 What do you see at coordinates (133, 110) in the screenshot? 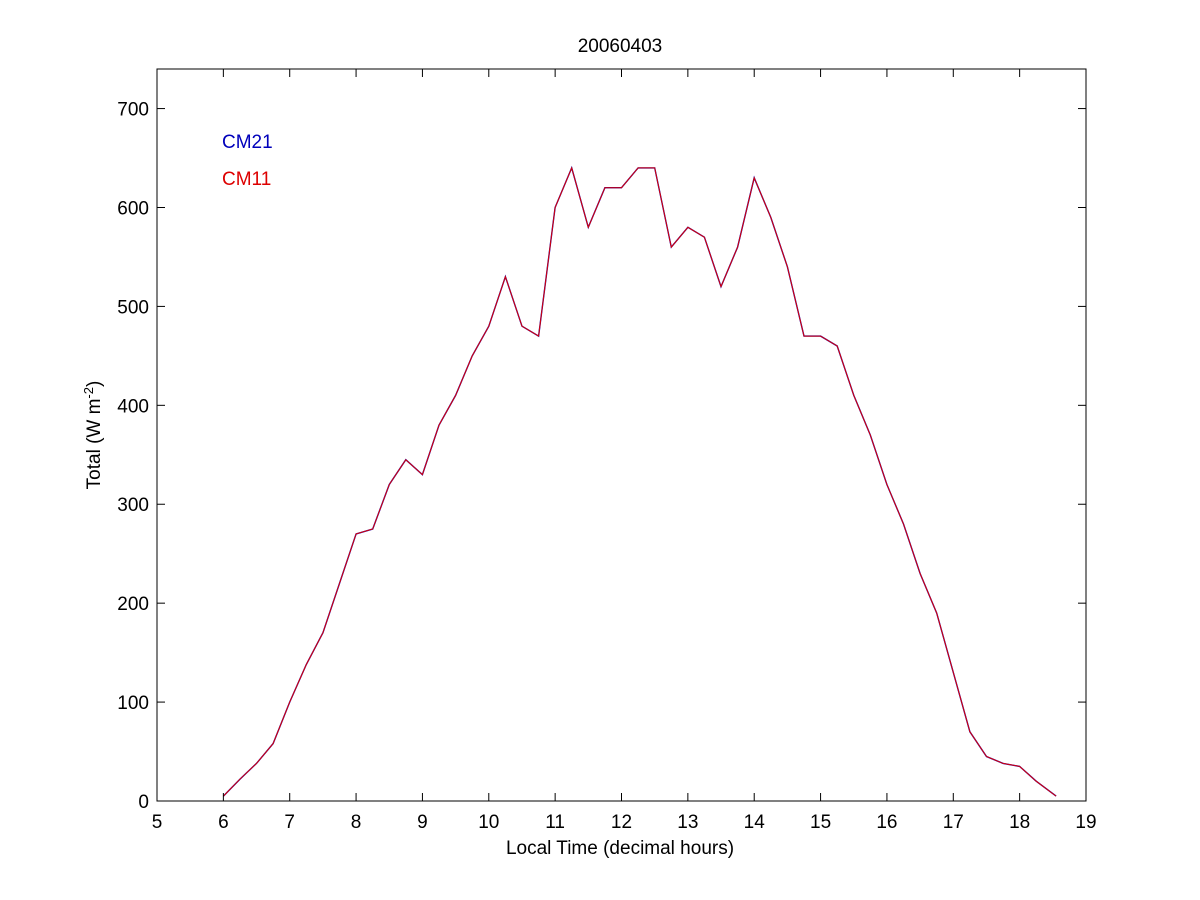
I see `y-tick-label: 700` at bounding box center [133, 110].